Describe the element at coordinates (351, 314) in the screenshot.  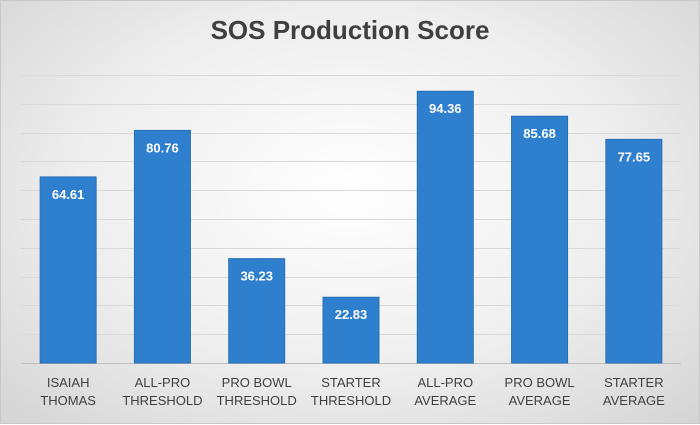
I see `data-label: 22.83` at that location.